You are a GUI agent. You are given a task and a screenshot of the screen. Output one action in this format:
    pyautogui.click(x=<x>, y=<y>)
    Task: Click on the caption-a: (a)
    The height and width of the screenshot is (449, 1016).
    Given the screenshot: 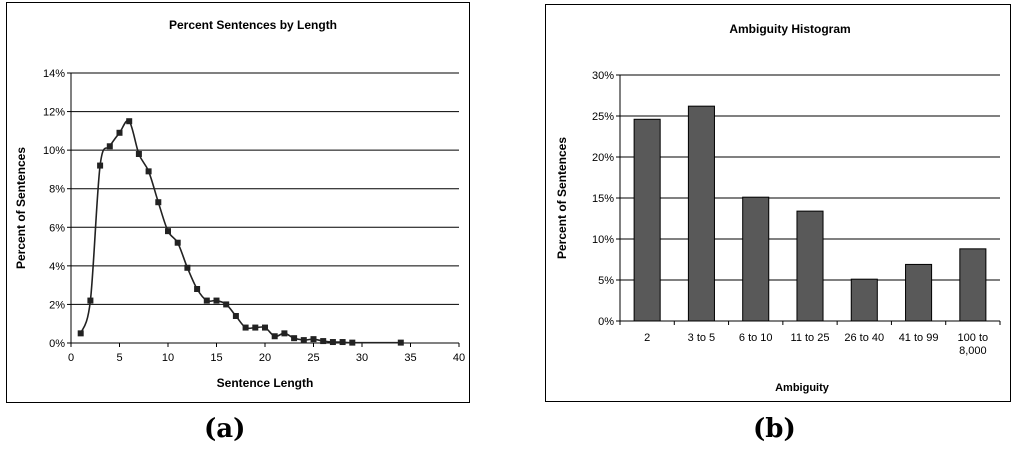 What is the action you would take?
    pyautogui.click(x=225, y=429)
    